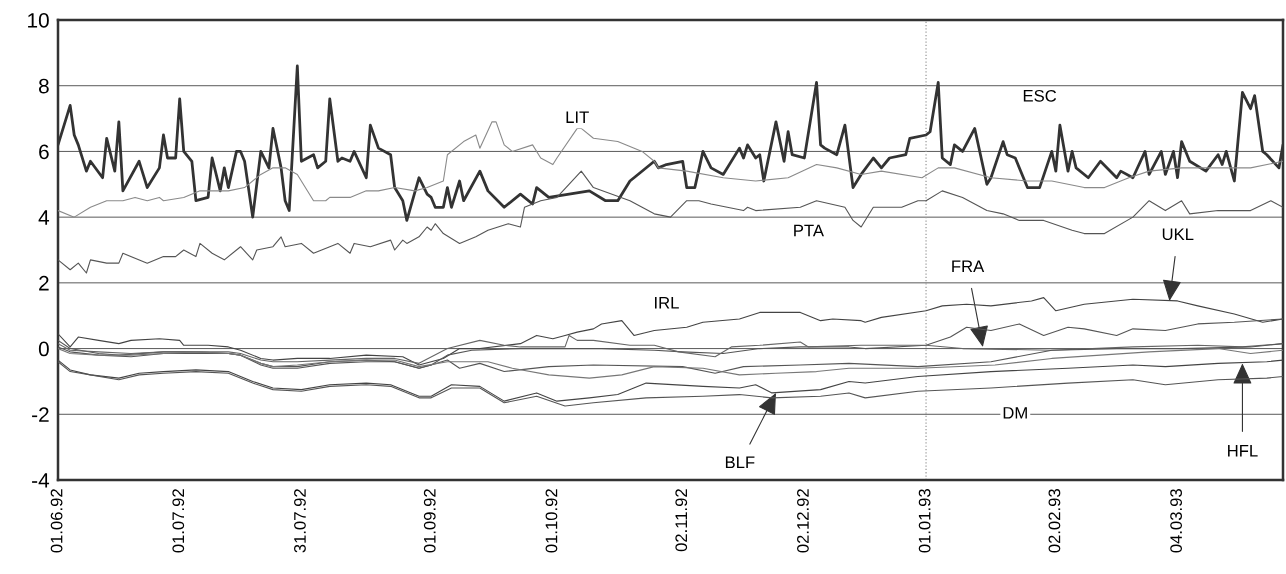  Describe the element at coordinates (968, 266) in the screenshot. I see `annotation: FRA` at that location.